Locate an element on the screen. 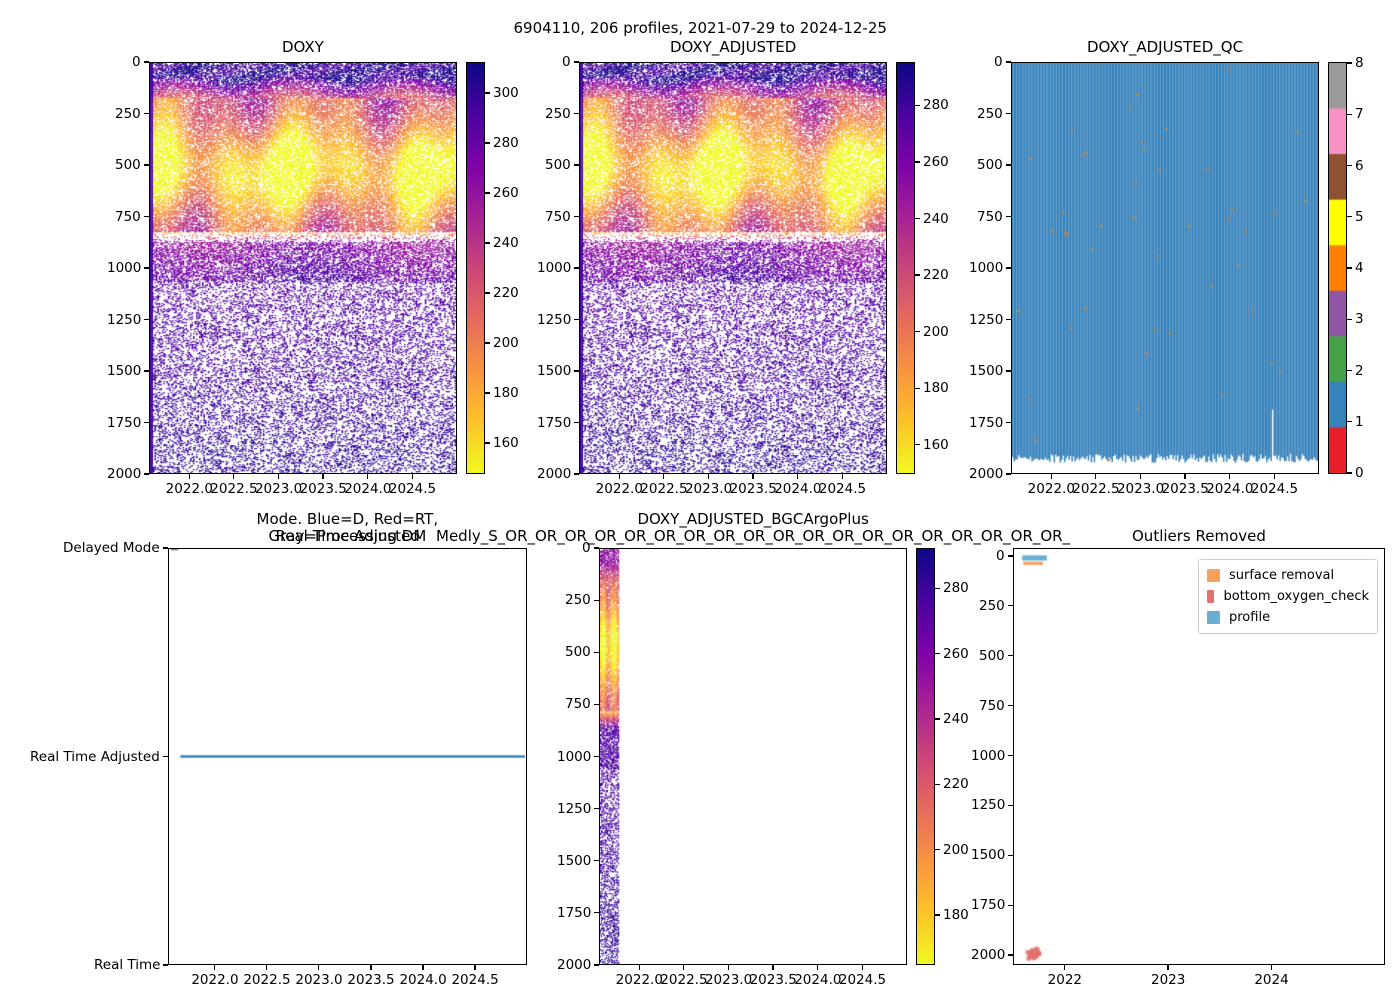 Image resolution: width=1400 pixels, height=1000 pixels. x-tick-label-doxy_adjusted_qc: 2022.5 is located at coordinates (1096, 489).